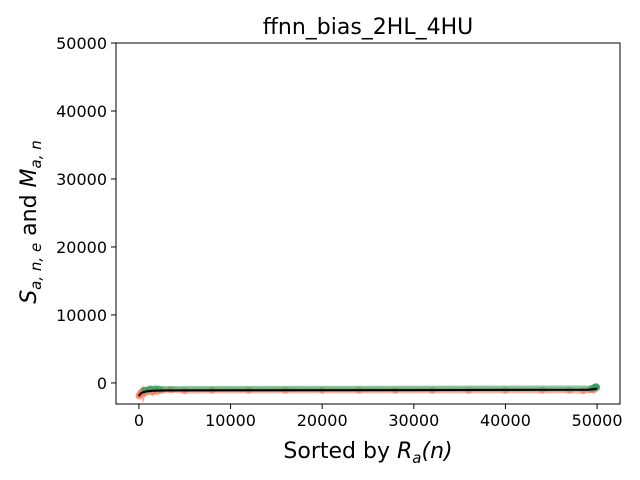  I want to click on series-line, so click(368, 392).